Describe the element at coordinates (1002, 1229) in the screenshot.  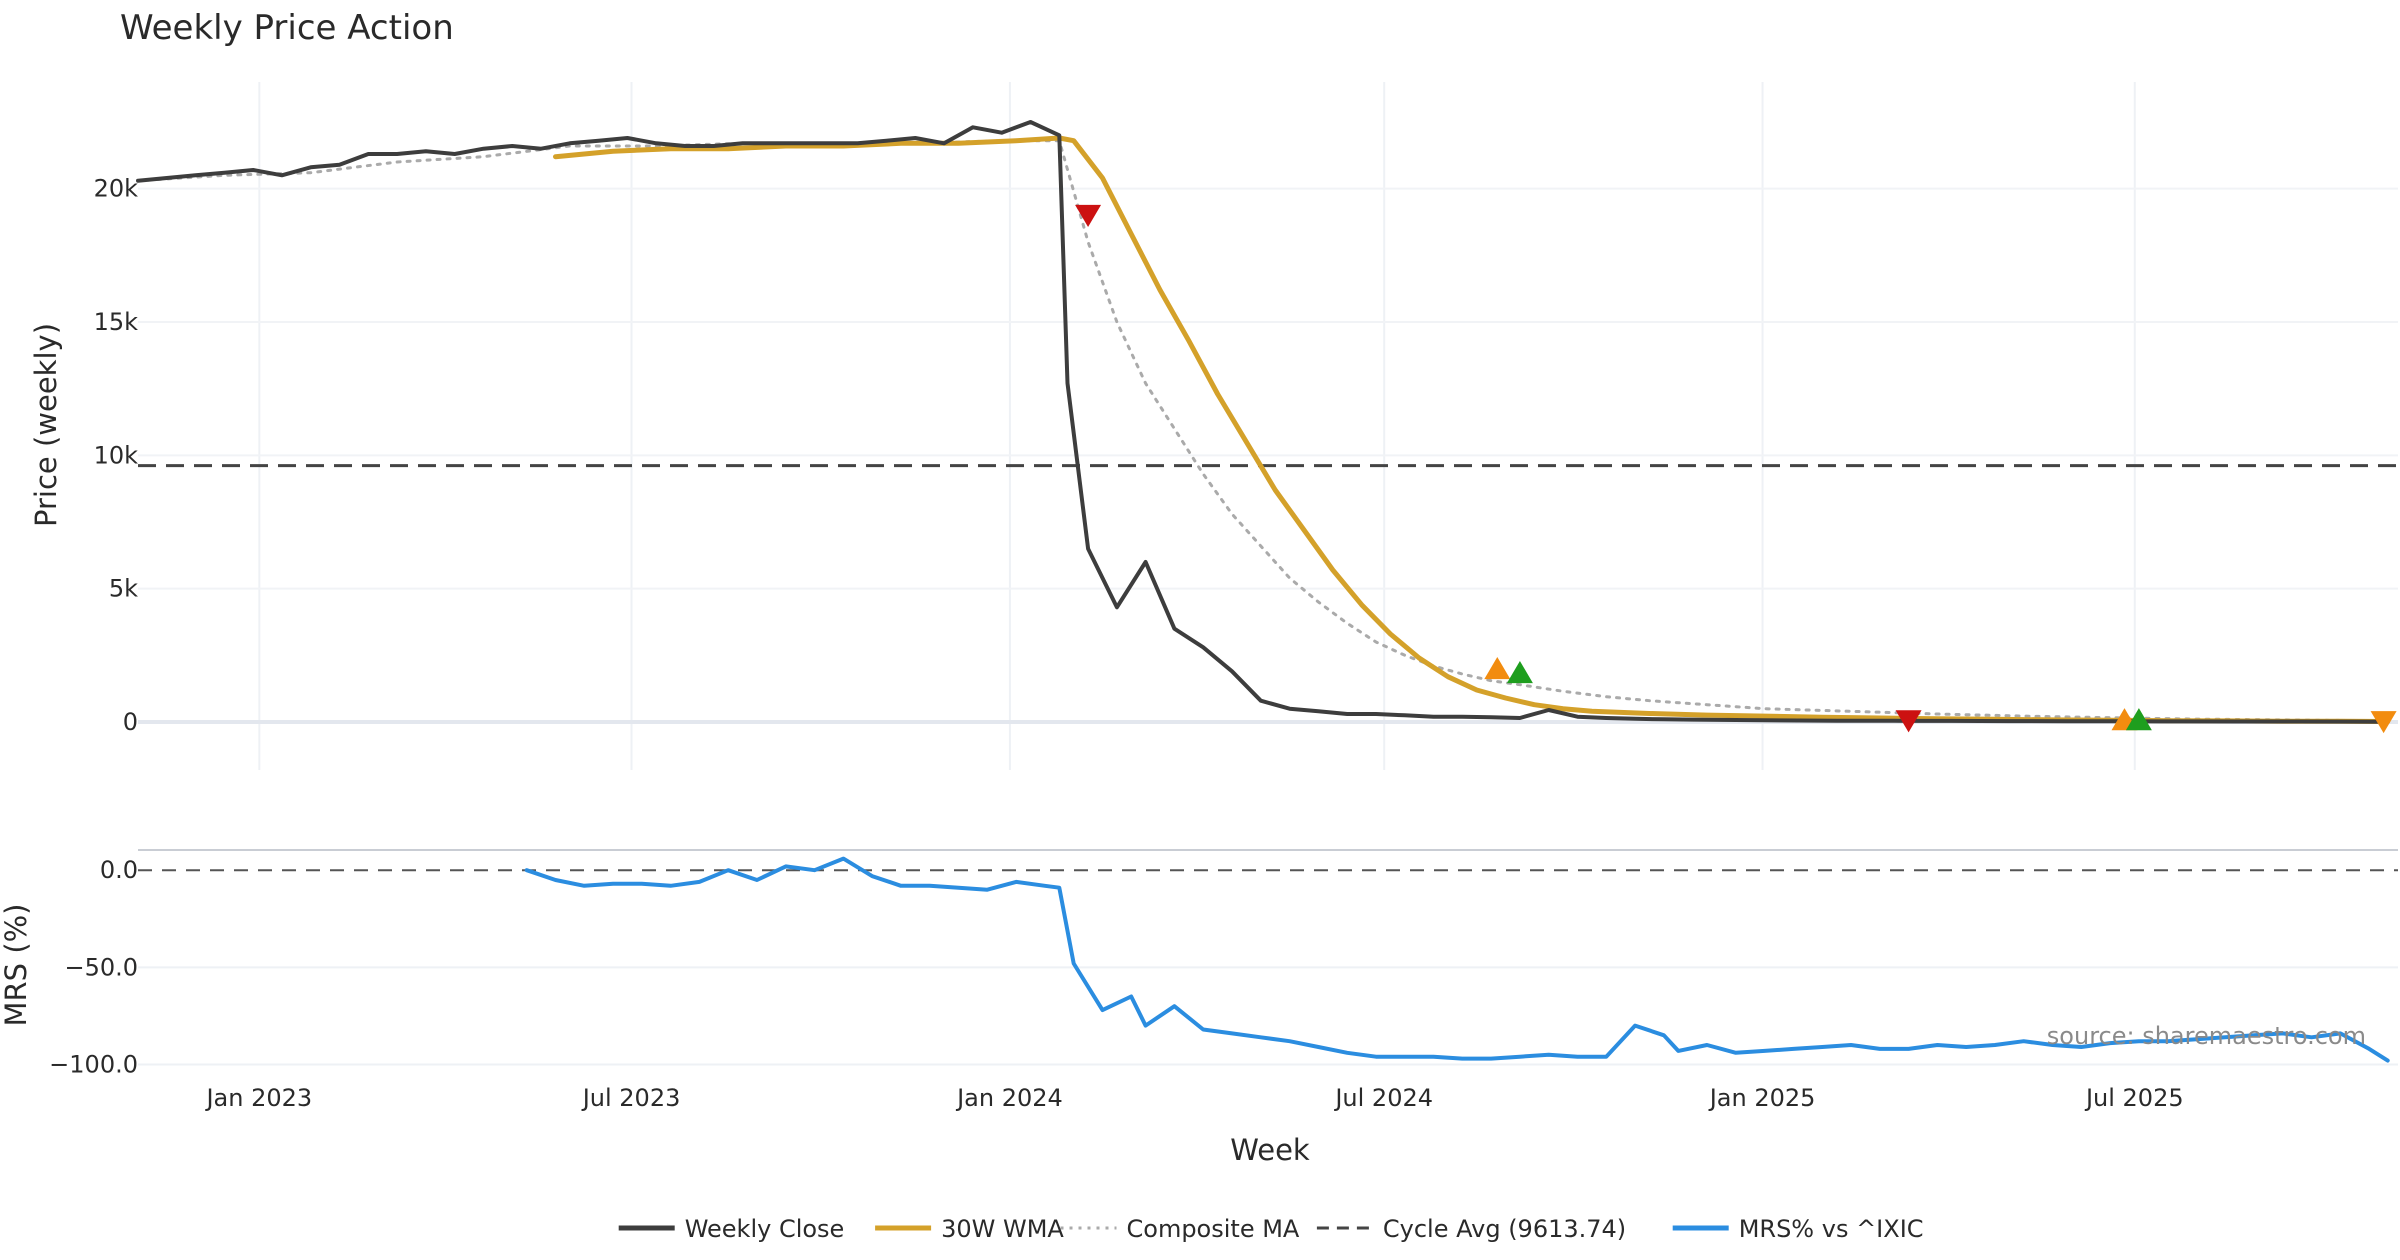
I see `legend-label: 30W WMA` at that location.